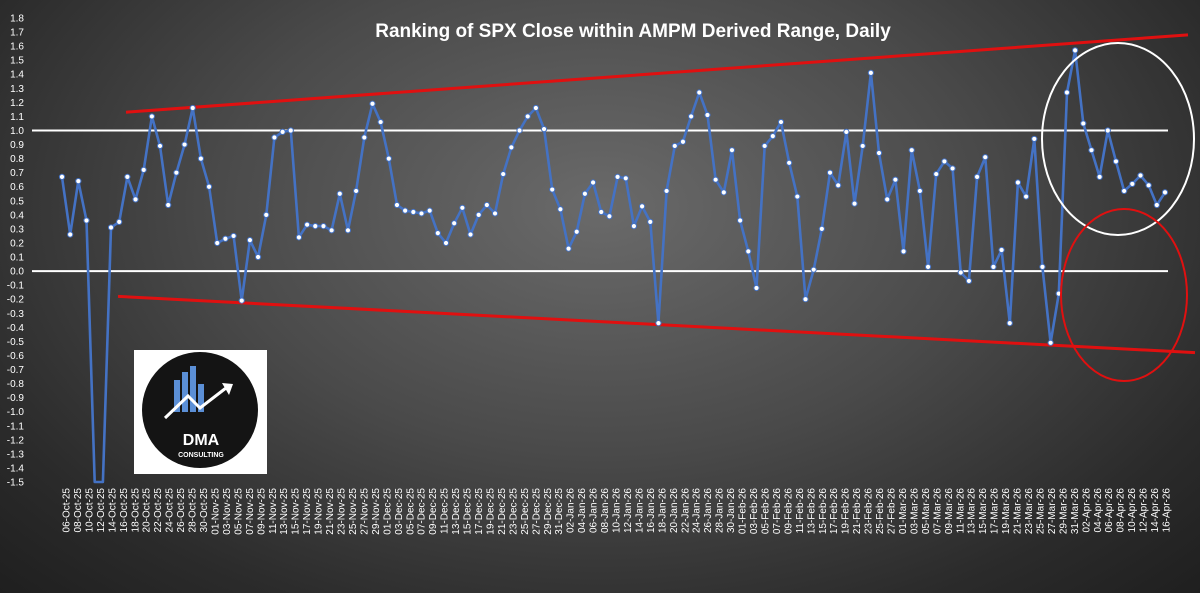 This screenshot has height=593, width=1200. I want to click on x-tick-label: 06-Apr-26, so click(1109, 510).